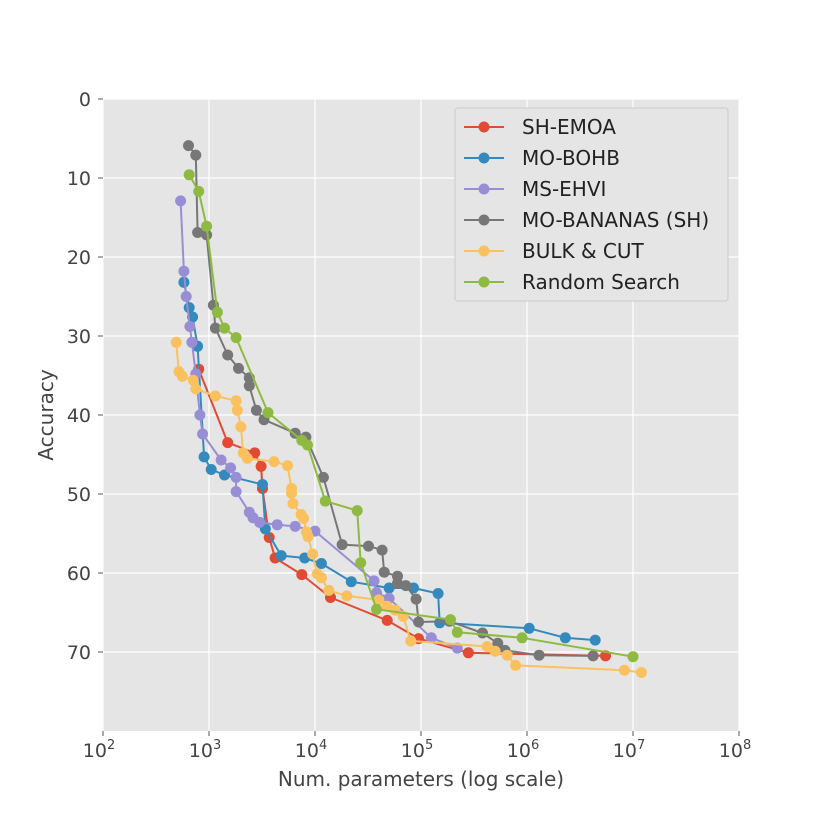 The width and height of the screenshot is (822, 822). I want to click on y-axis-ticks: 0 10 20 30 40 50 60 70, so click(85, 376).